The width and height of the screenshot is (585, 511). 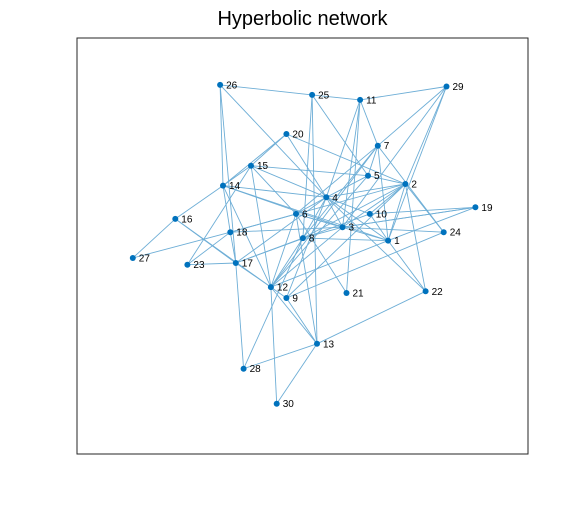 What do you see at coordinates (352, 228) in the screenshot?
I see `node-label-3: 3` at bounding box center [352, 228].